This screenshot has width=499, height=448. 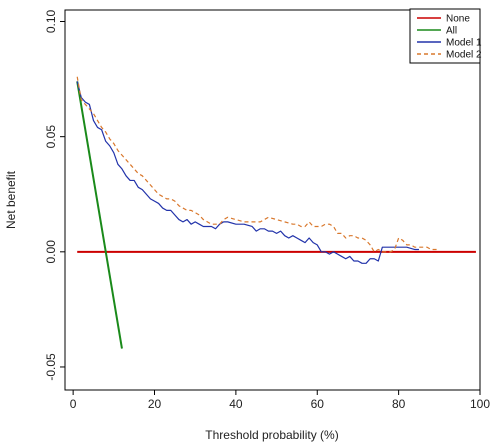 What do you see at coordinates (155, 404) in the screenshot?
I see `x-tick-label: 20` at bounding box center [155, 404].